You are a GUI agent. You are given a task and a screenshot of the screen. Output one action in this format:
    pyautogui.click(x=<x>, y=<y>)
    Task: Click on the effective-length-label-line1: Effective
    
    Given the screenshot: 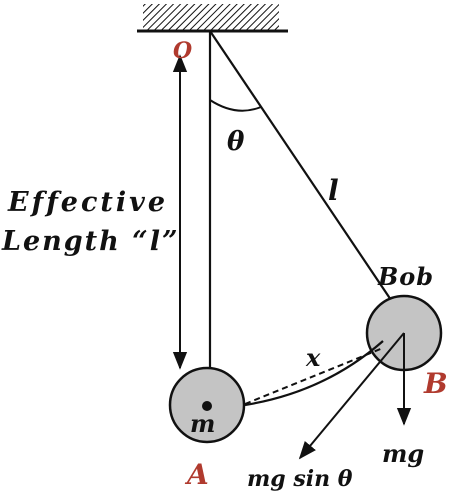 What is the action you would take?
    pyautogui.click(x=87, y=202)
    